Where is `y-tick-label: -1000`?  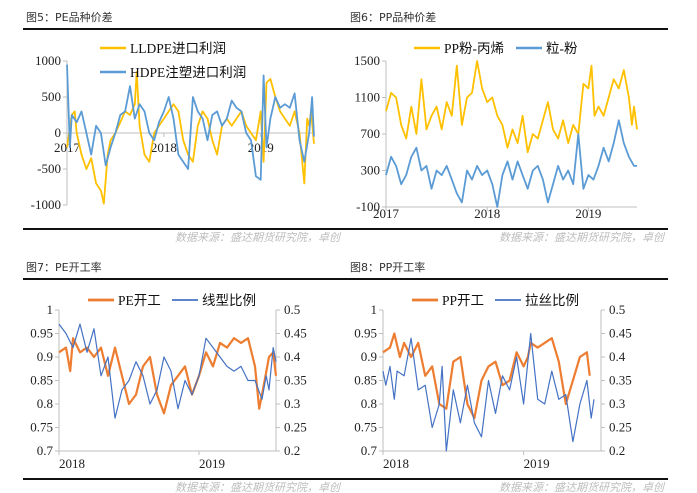
y-tick-label: -1000 is located at coordinates (46, 204).